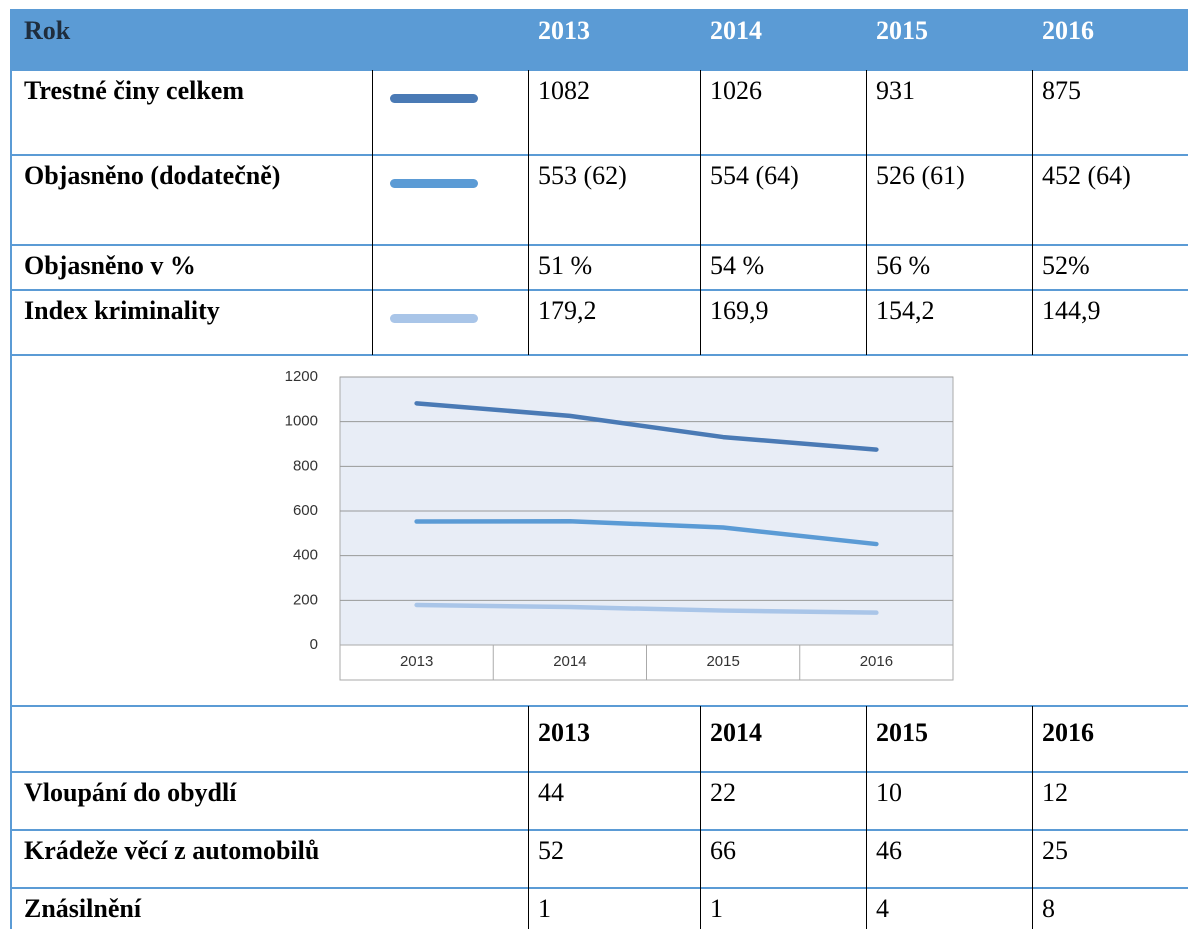  I want to click on cell: 526 (61), so click(920, 175).